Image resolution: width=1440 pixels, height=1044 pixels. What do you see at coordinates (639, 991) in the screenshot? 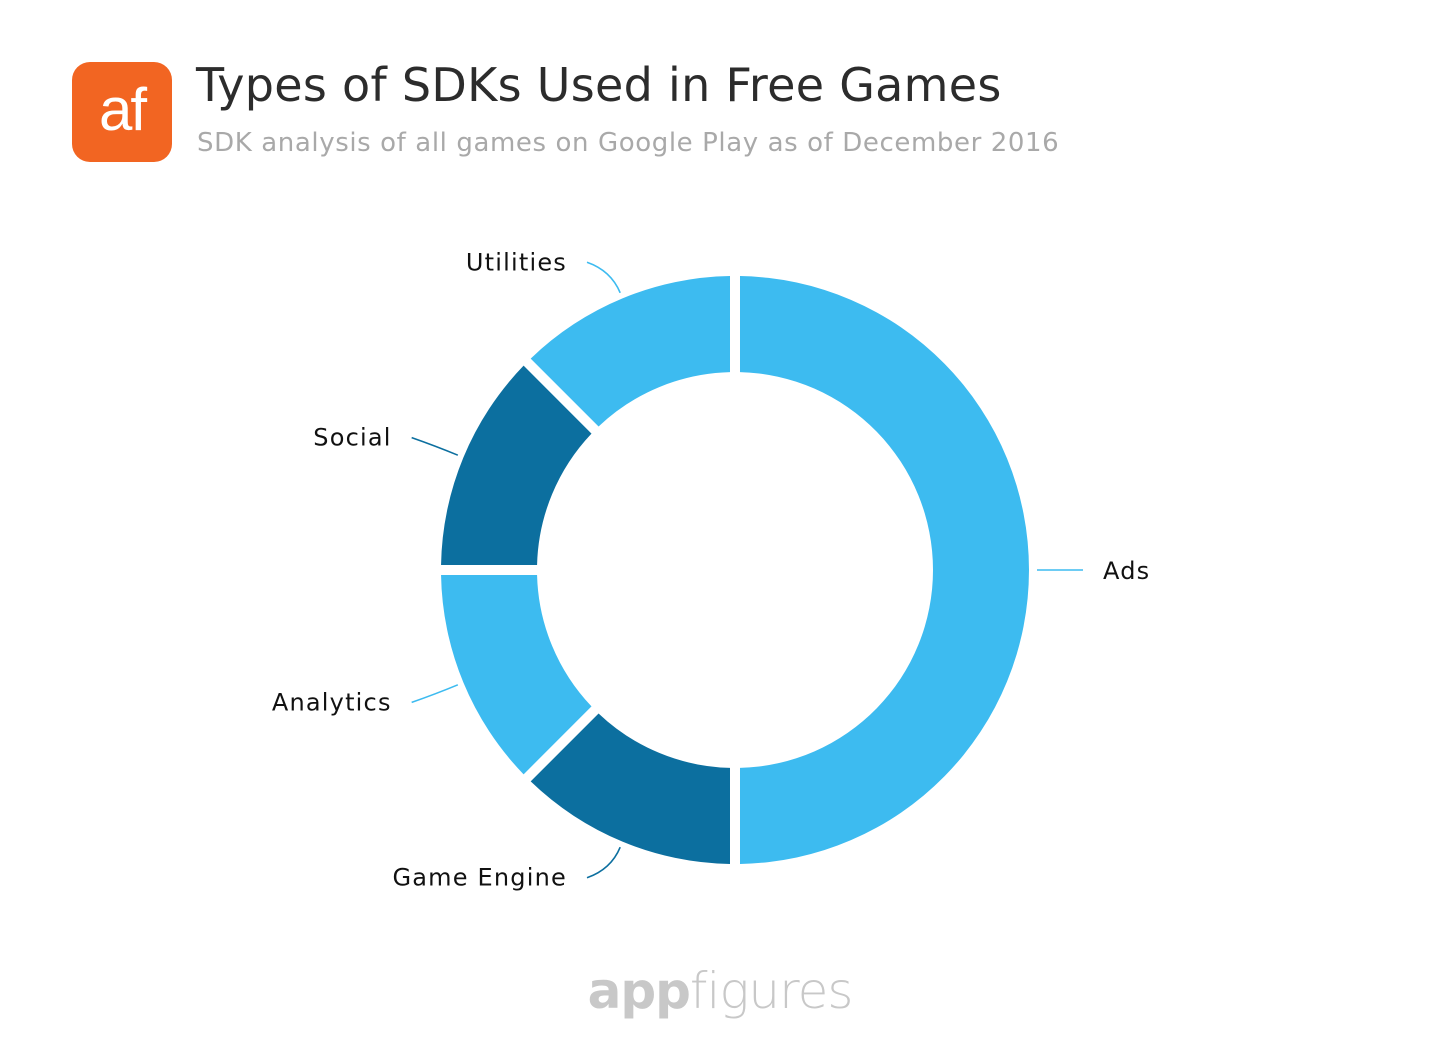
I see `wordmark-app: app` at bounding box center [639, 991].